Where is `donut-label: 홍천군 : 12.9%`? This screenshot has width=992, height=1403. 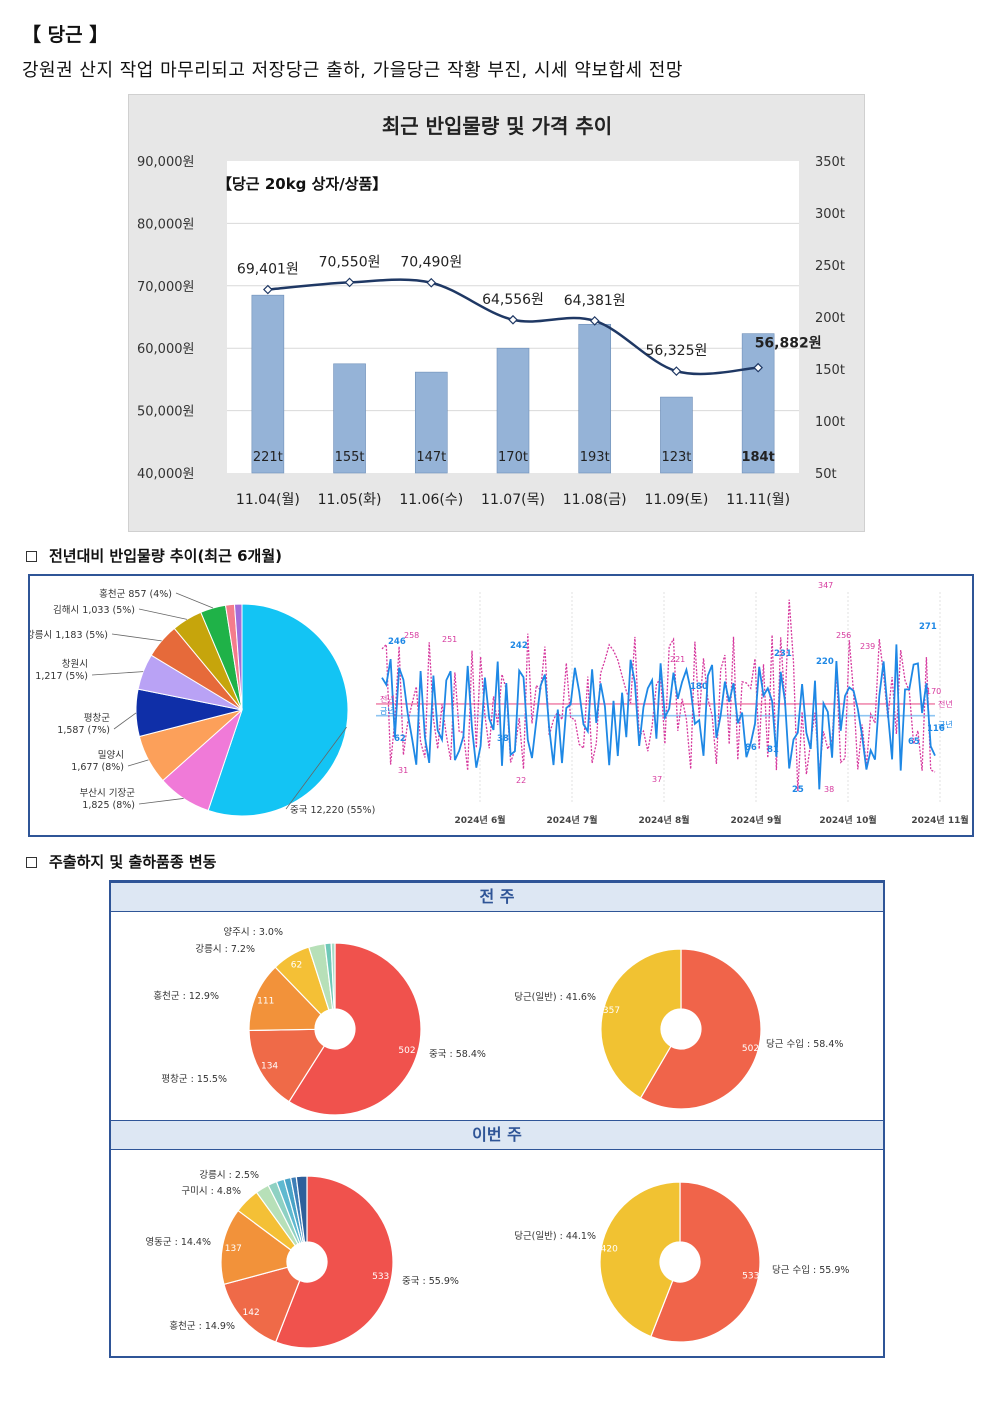 donut-label: 홍천군 : 12.9% is located at coordinates (186, 996).